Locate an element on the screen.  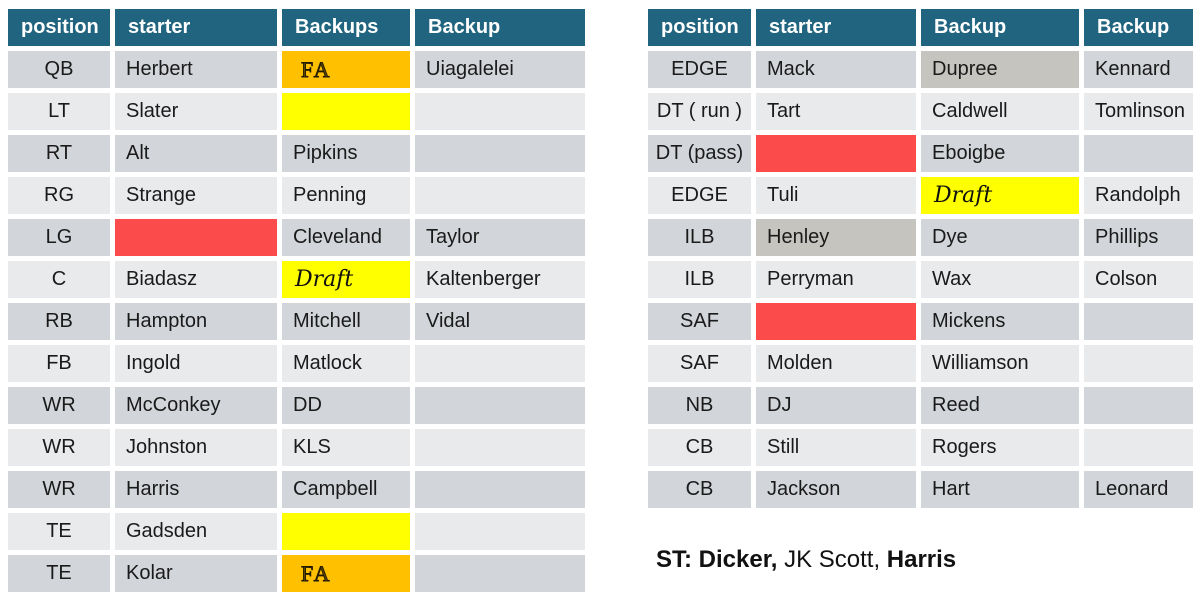
table-row: C Biadasz Draft Kaltenberger is located at coordinates (296, 279).